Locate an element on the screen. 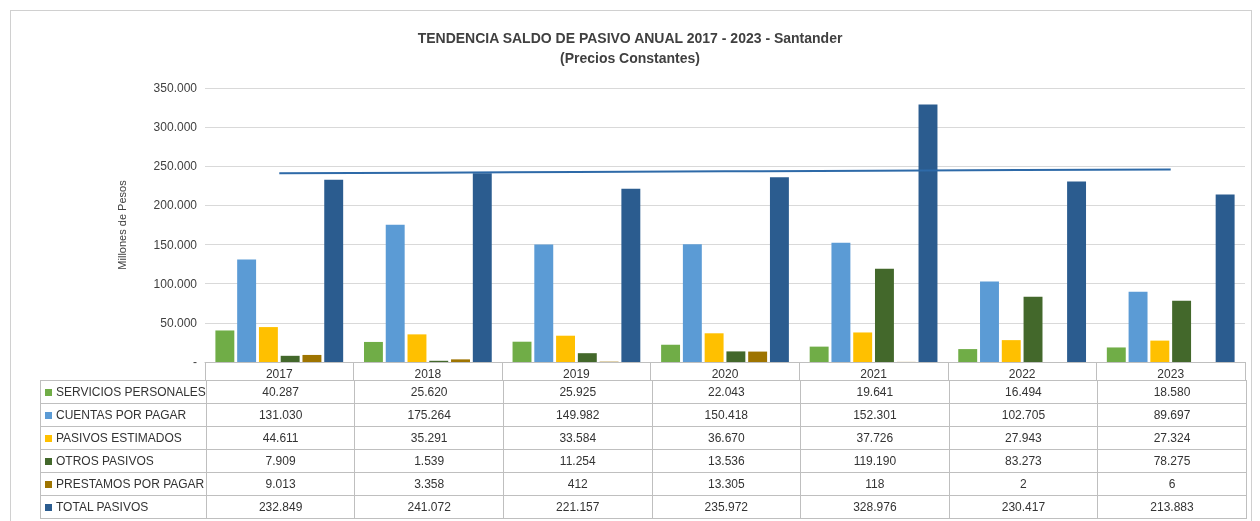 The width and height of the screenshot is (1260, 521). y-tick-label: 250.000 is located at coordinates (175, 166).